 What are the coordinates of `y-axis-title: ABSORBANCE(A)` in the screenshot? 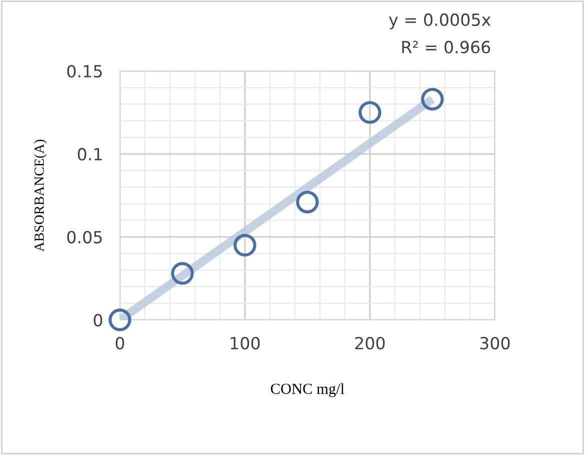 It's located at (40, 196).